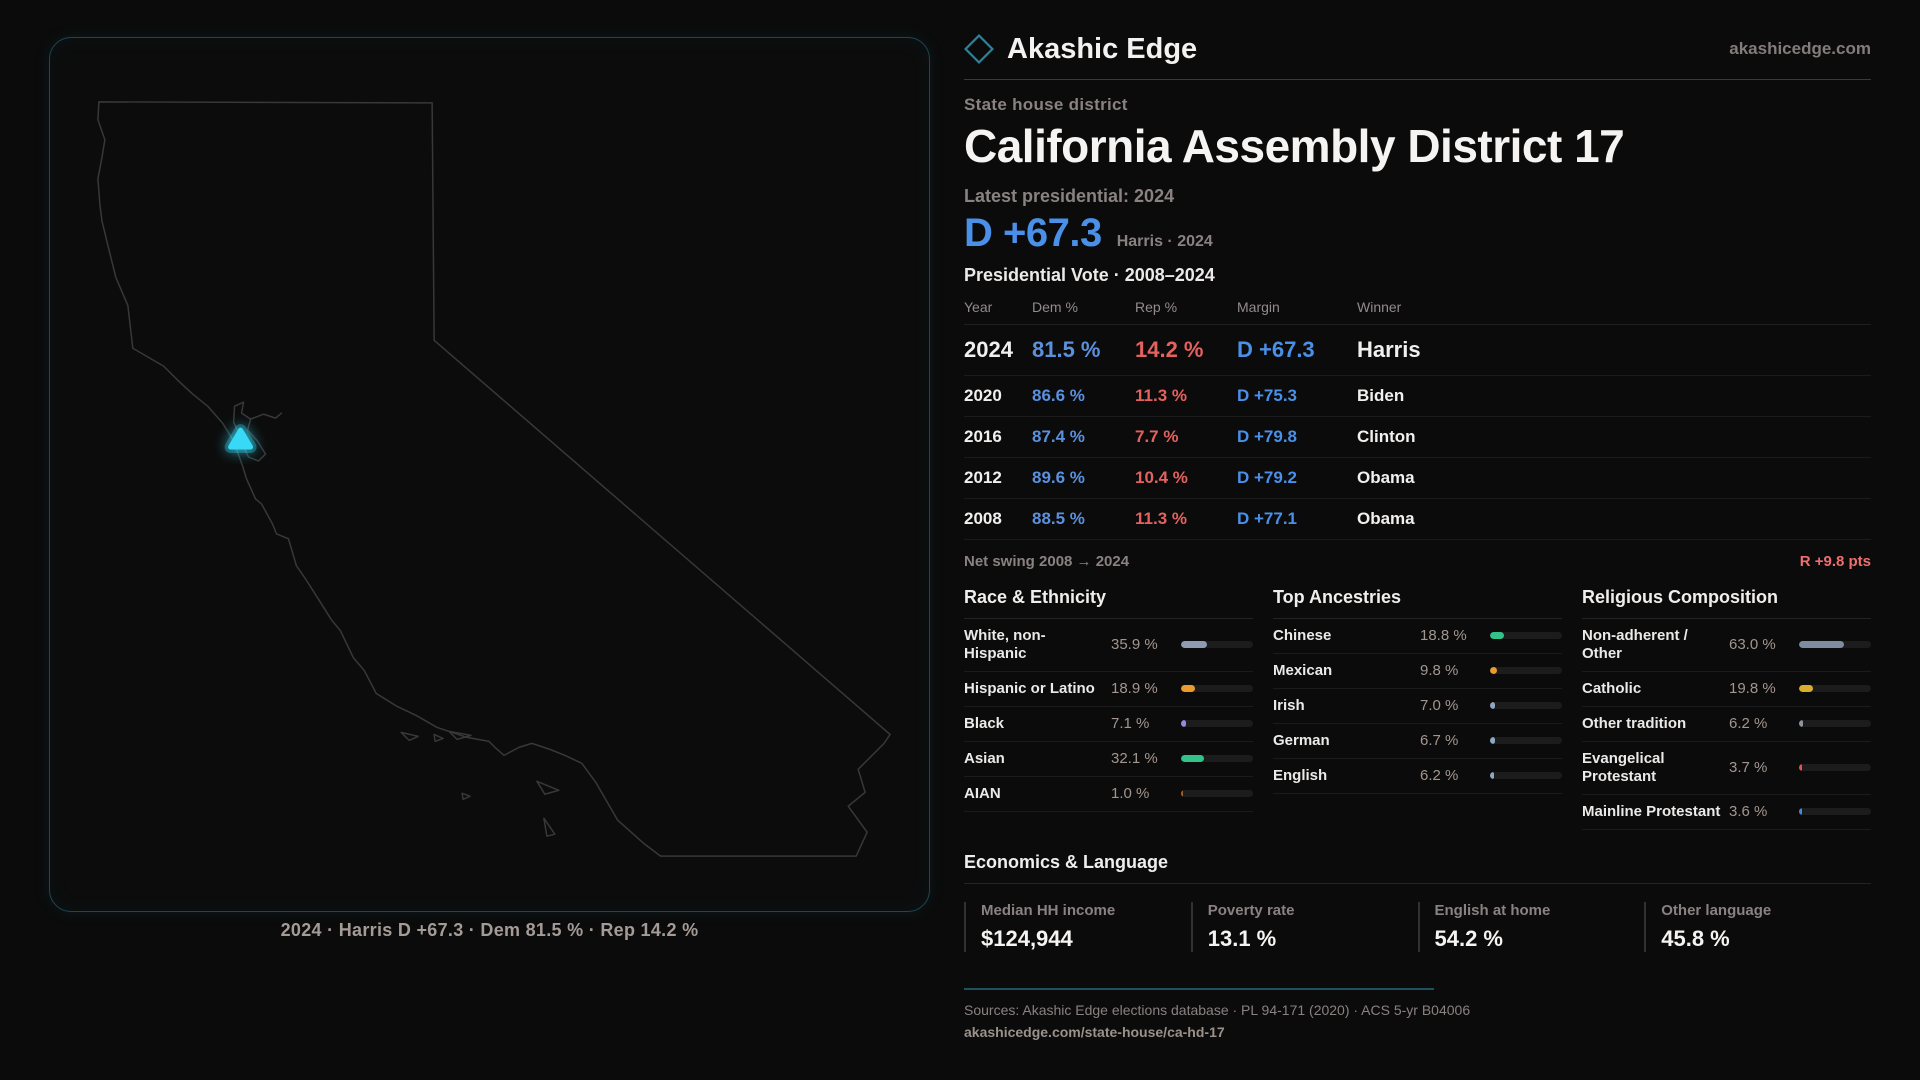 The width and height of the screenshot is (1920, 1080). What do you see at coordinates (1300, 775) in the screenshot?
I see `demo-label: English` at bounding box center [1300, 775].